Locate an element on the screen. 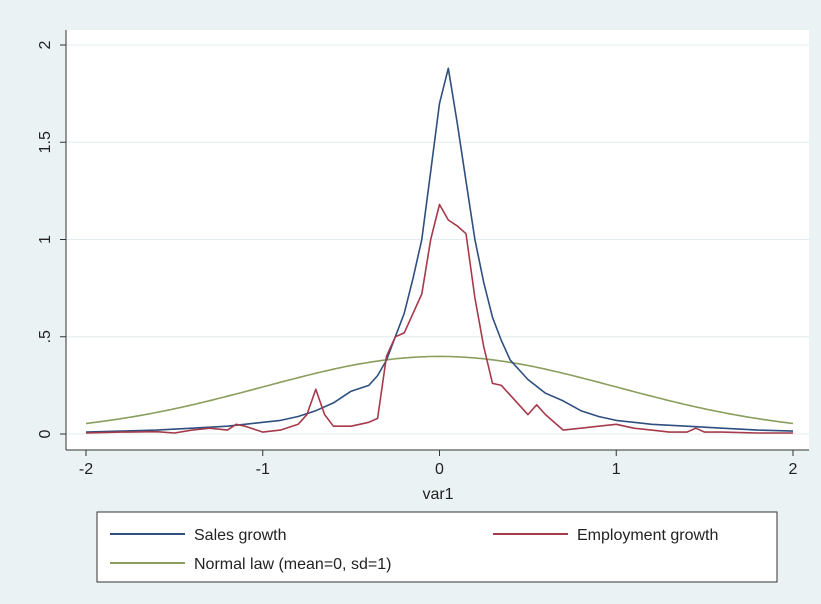 The width and height of the screenshot is (821, 604). legend-box is located at coordinates (437, 547).